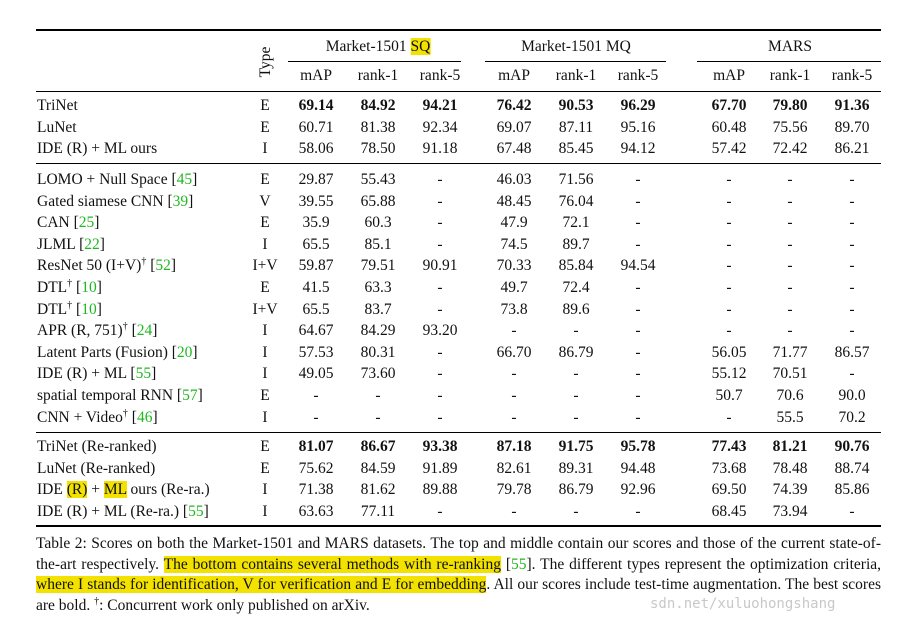  Describe the element at coordinates (89, 266) in the screenshot. I see `method-name: ResNet 50 (I+V)` at that location.